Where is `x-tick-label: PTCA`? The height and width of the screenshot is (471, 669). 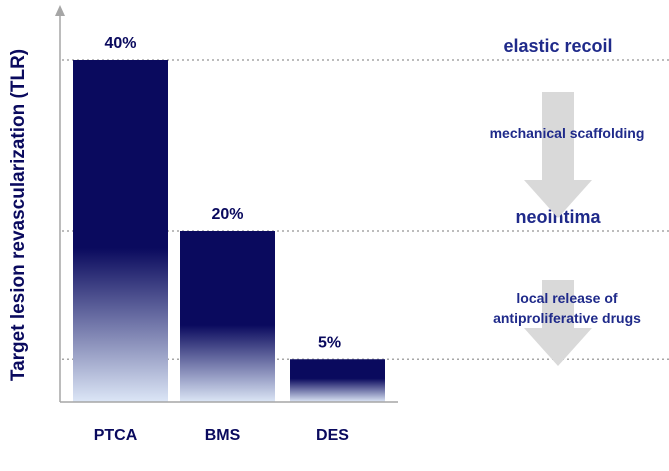
x-tick-label: PTCA is located at coordinates (116, 435).